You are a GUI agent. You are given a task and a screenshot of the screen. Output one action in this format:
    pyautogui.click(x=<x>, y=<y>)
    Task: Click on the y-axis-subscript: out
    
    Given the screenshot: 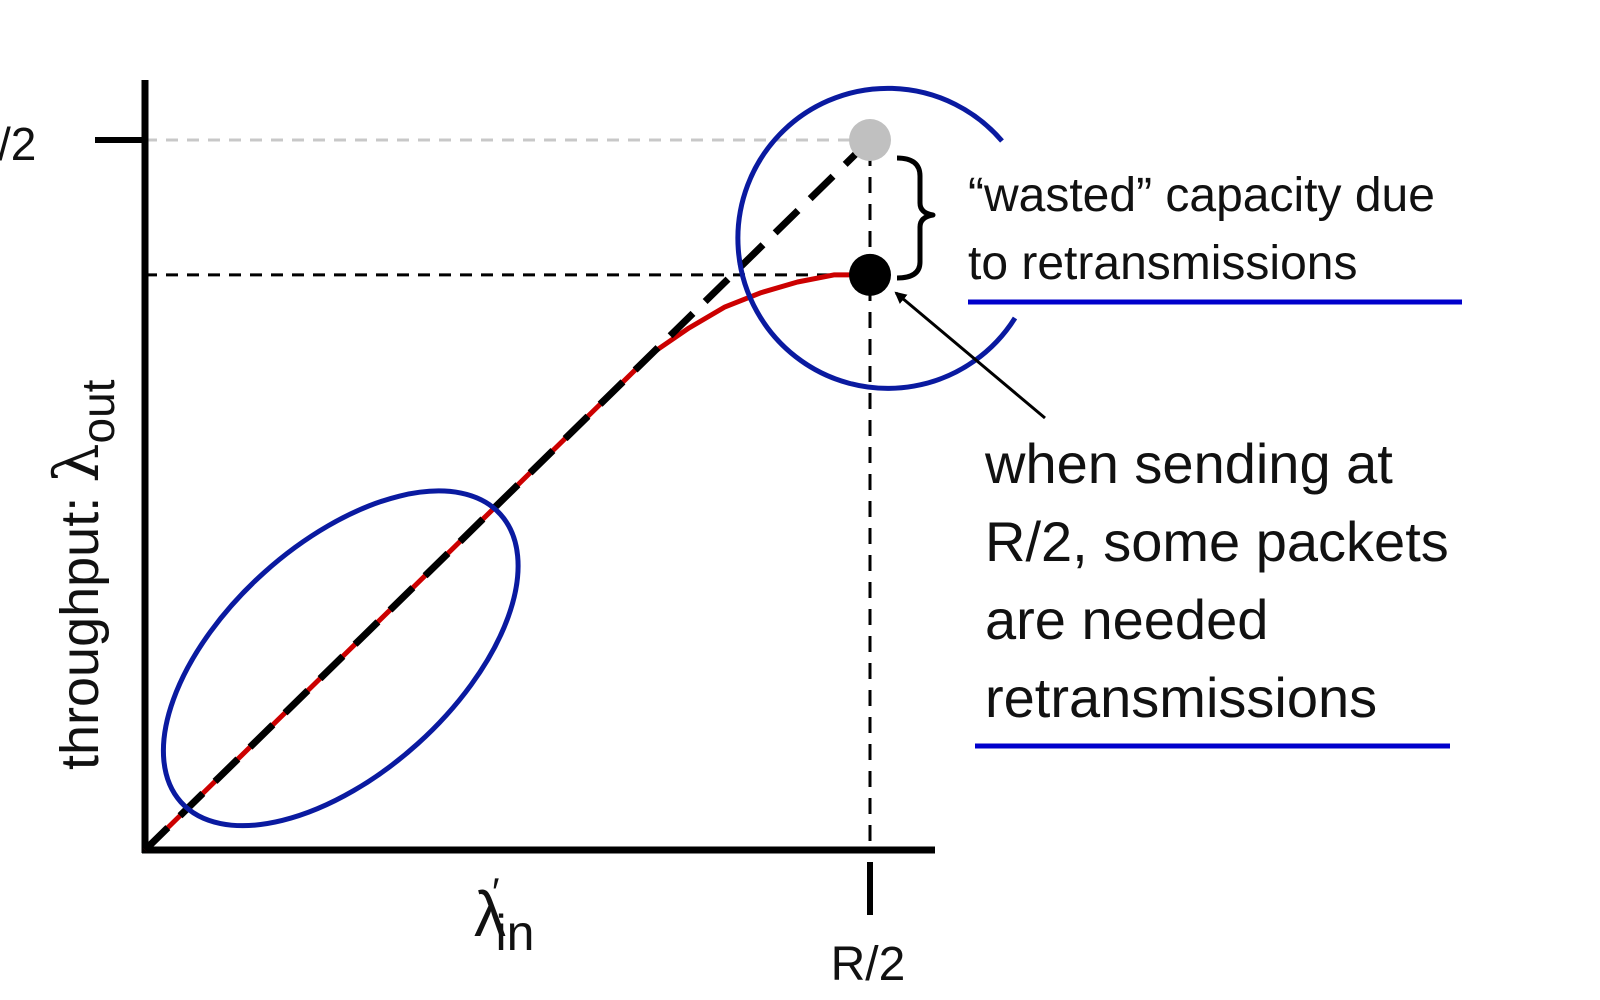 What is the action you would take?
    pyautogui.click(x=98, y=411)
    